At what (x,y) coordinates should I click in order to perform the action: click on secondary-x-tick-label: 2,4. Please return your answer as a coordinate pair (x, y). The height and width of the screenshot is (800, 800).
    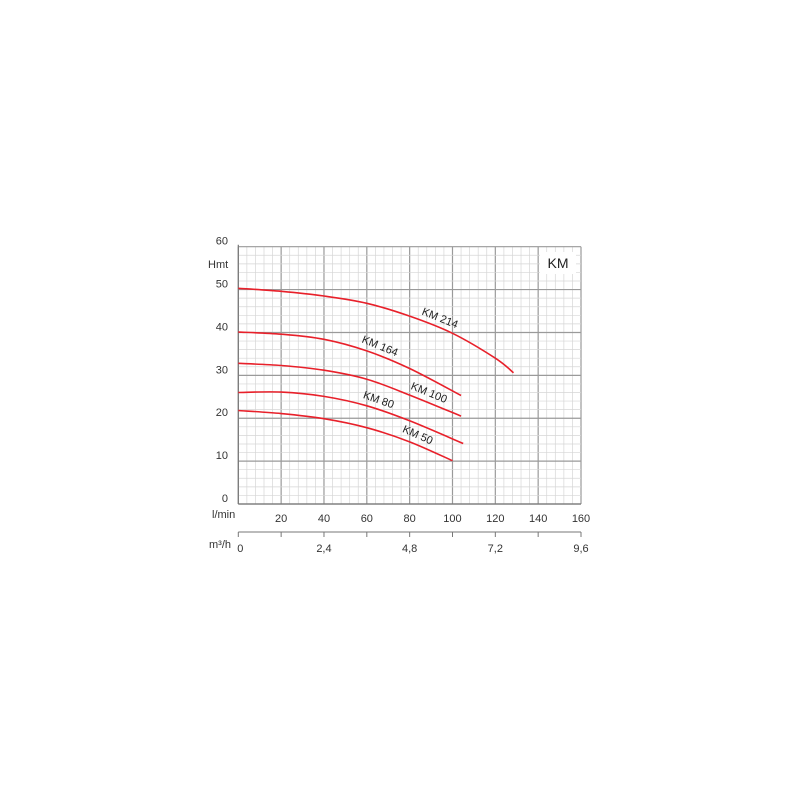
    Looking at the image, I should click on (323, 549).